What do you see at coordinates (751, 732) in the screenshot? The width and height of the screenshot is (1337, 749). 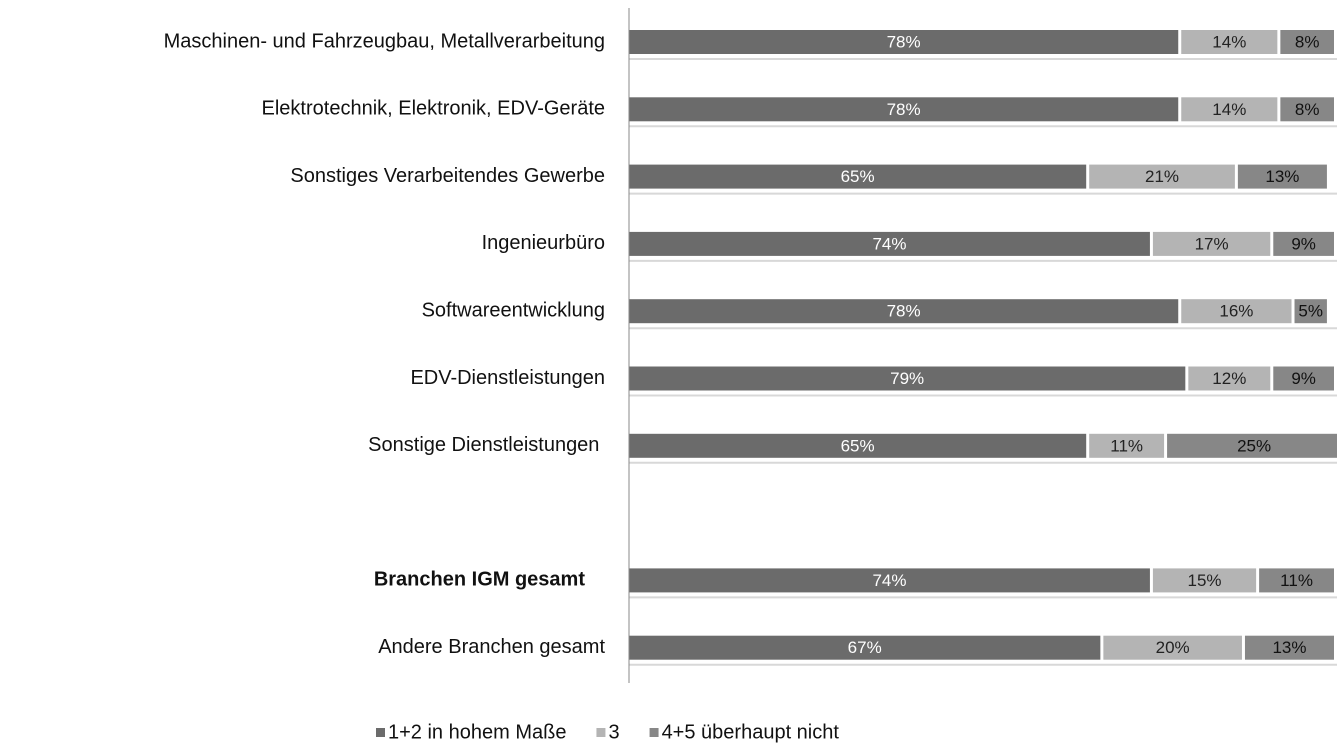 I see `legend-label: 4+5 überhaupt nicht` at bounding box center [751, 732].